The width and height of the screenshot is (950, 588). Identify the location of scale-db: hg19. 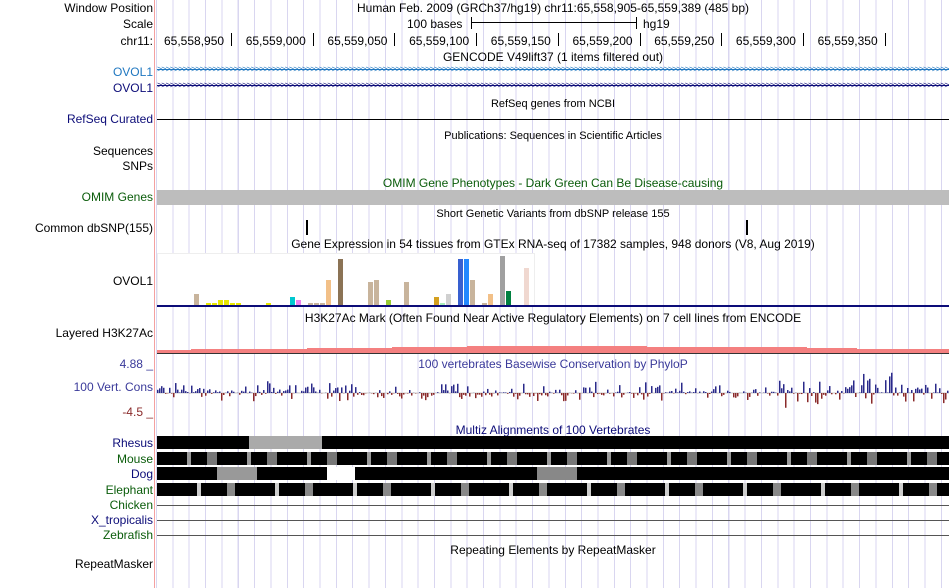
(656, 24).